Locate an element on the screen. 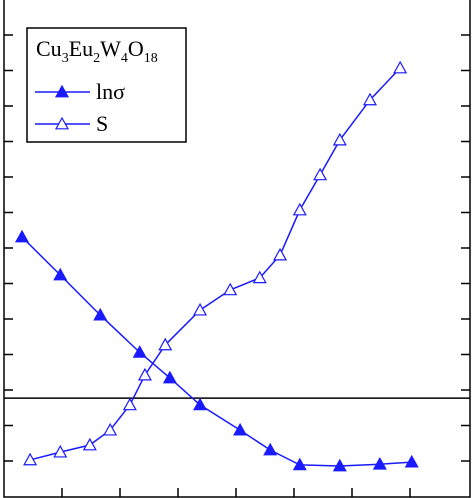 This screenshot has height=498, width=474. legend-box is located at coordinates (106, 85).